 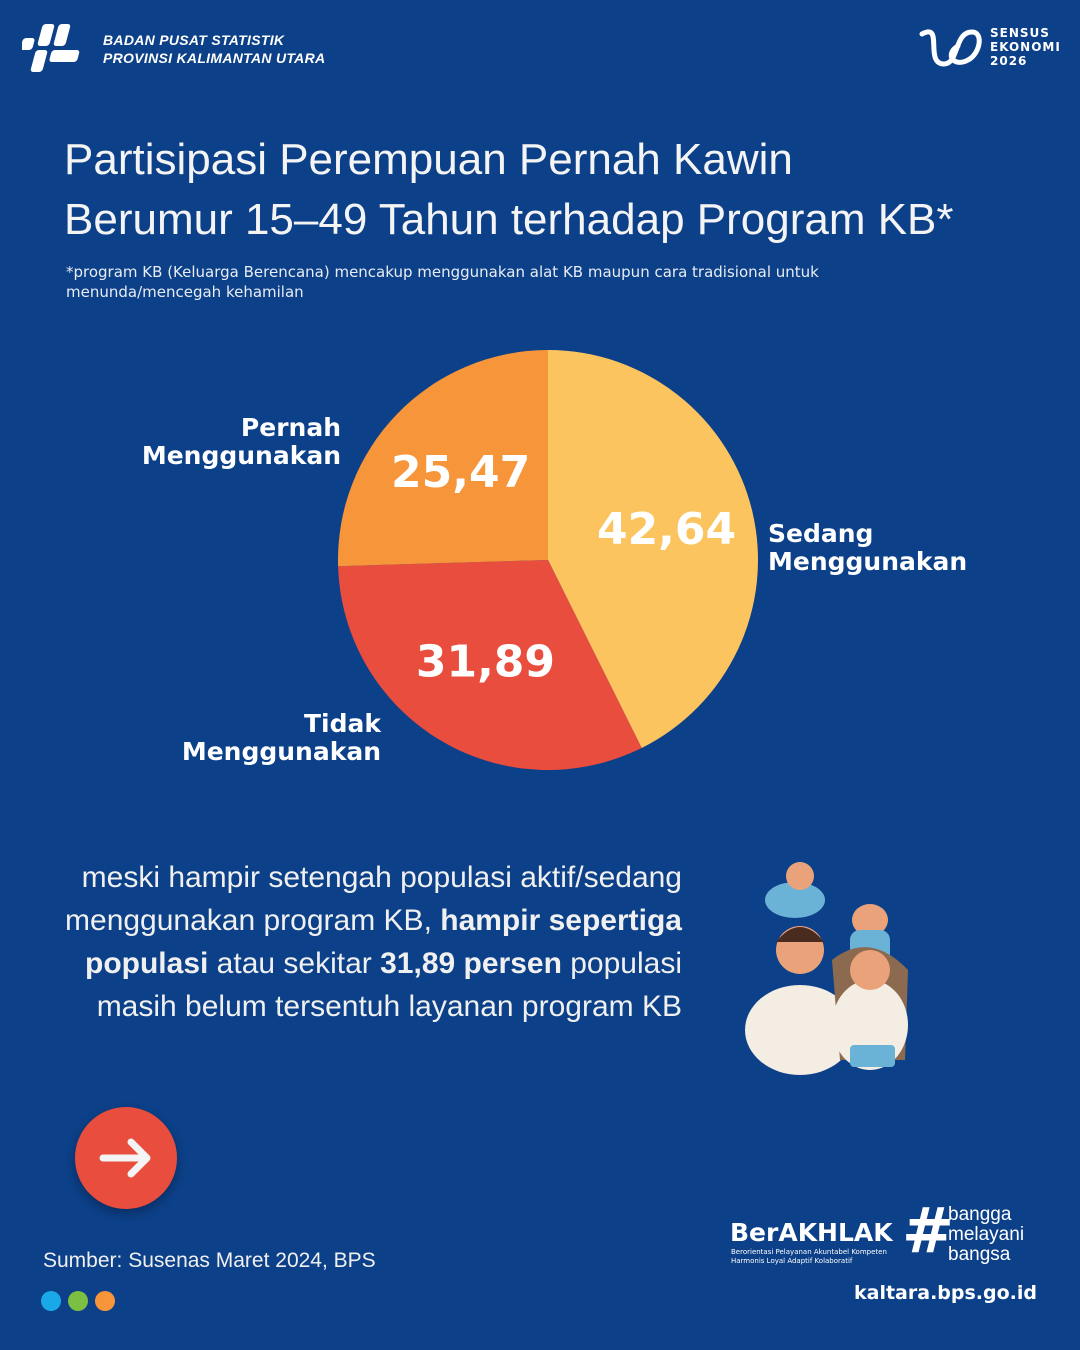 I want to click on chart: 42,64 31,89 25,47, so click(x=548, y=560).